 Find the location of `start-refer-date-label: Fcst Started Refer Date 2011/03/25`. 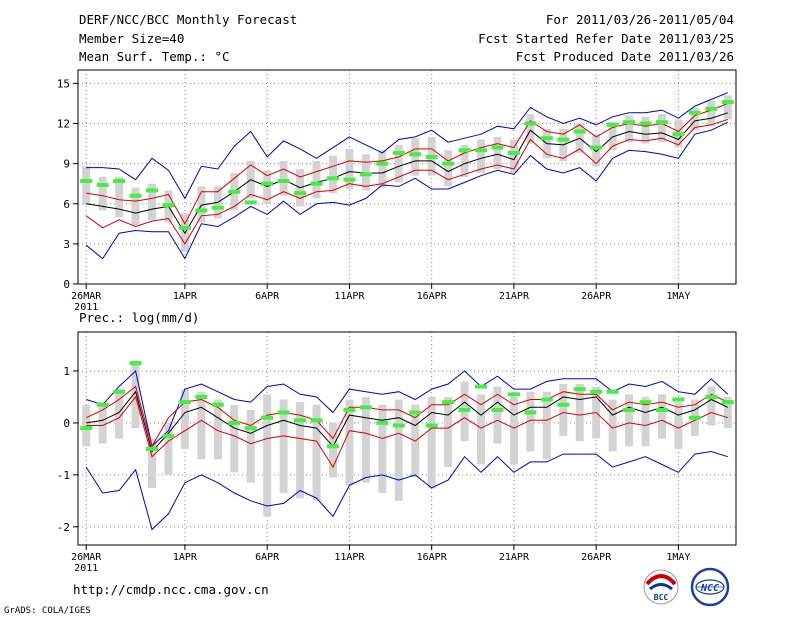

start-refer-date-label: Fcst Started Refer Date 2011/03/25 is located at coordinates (606, 38).